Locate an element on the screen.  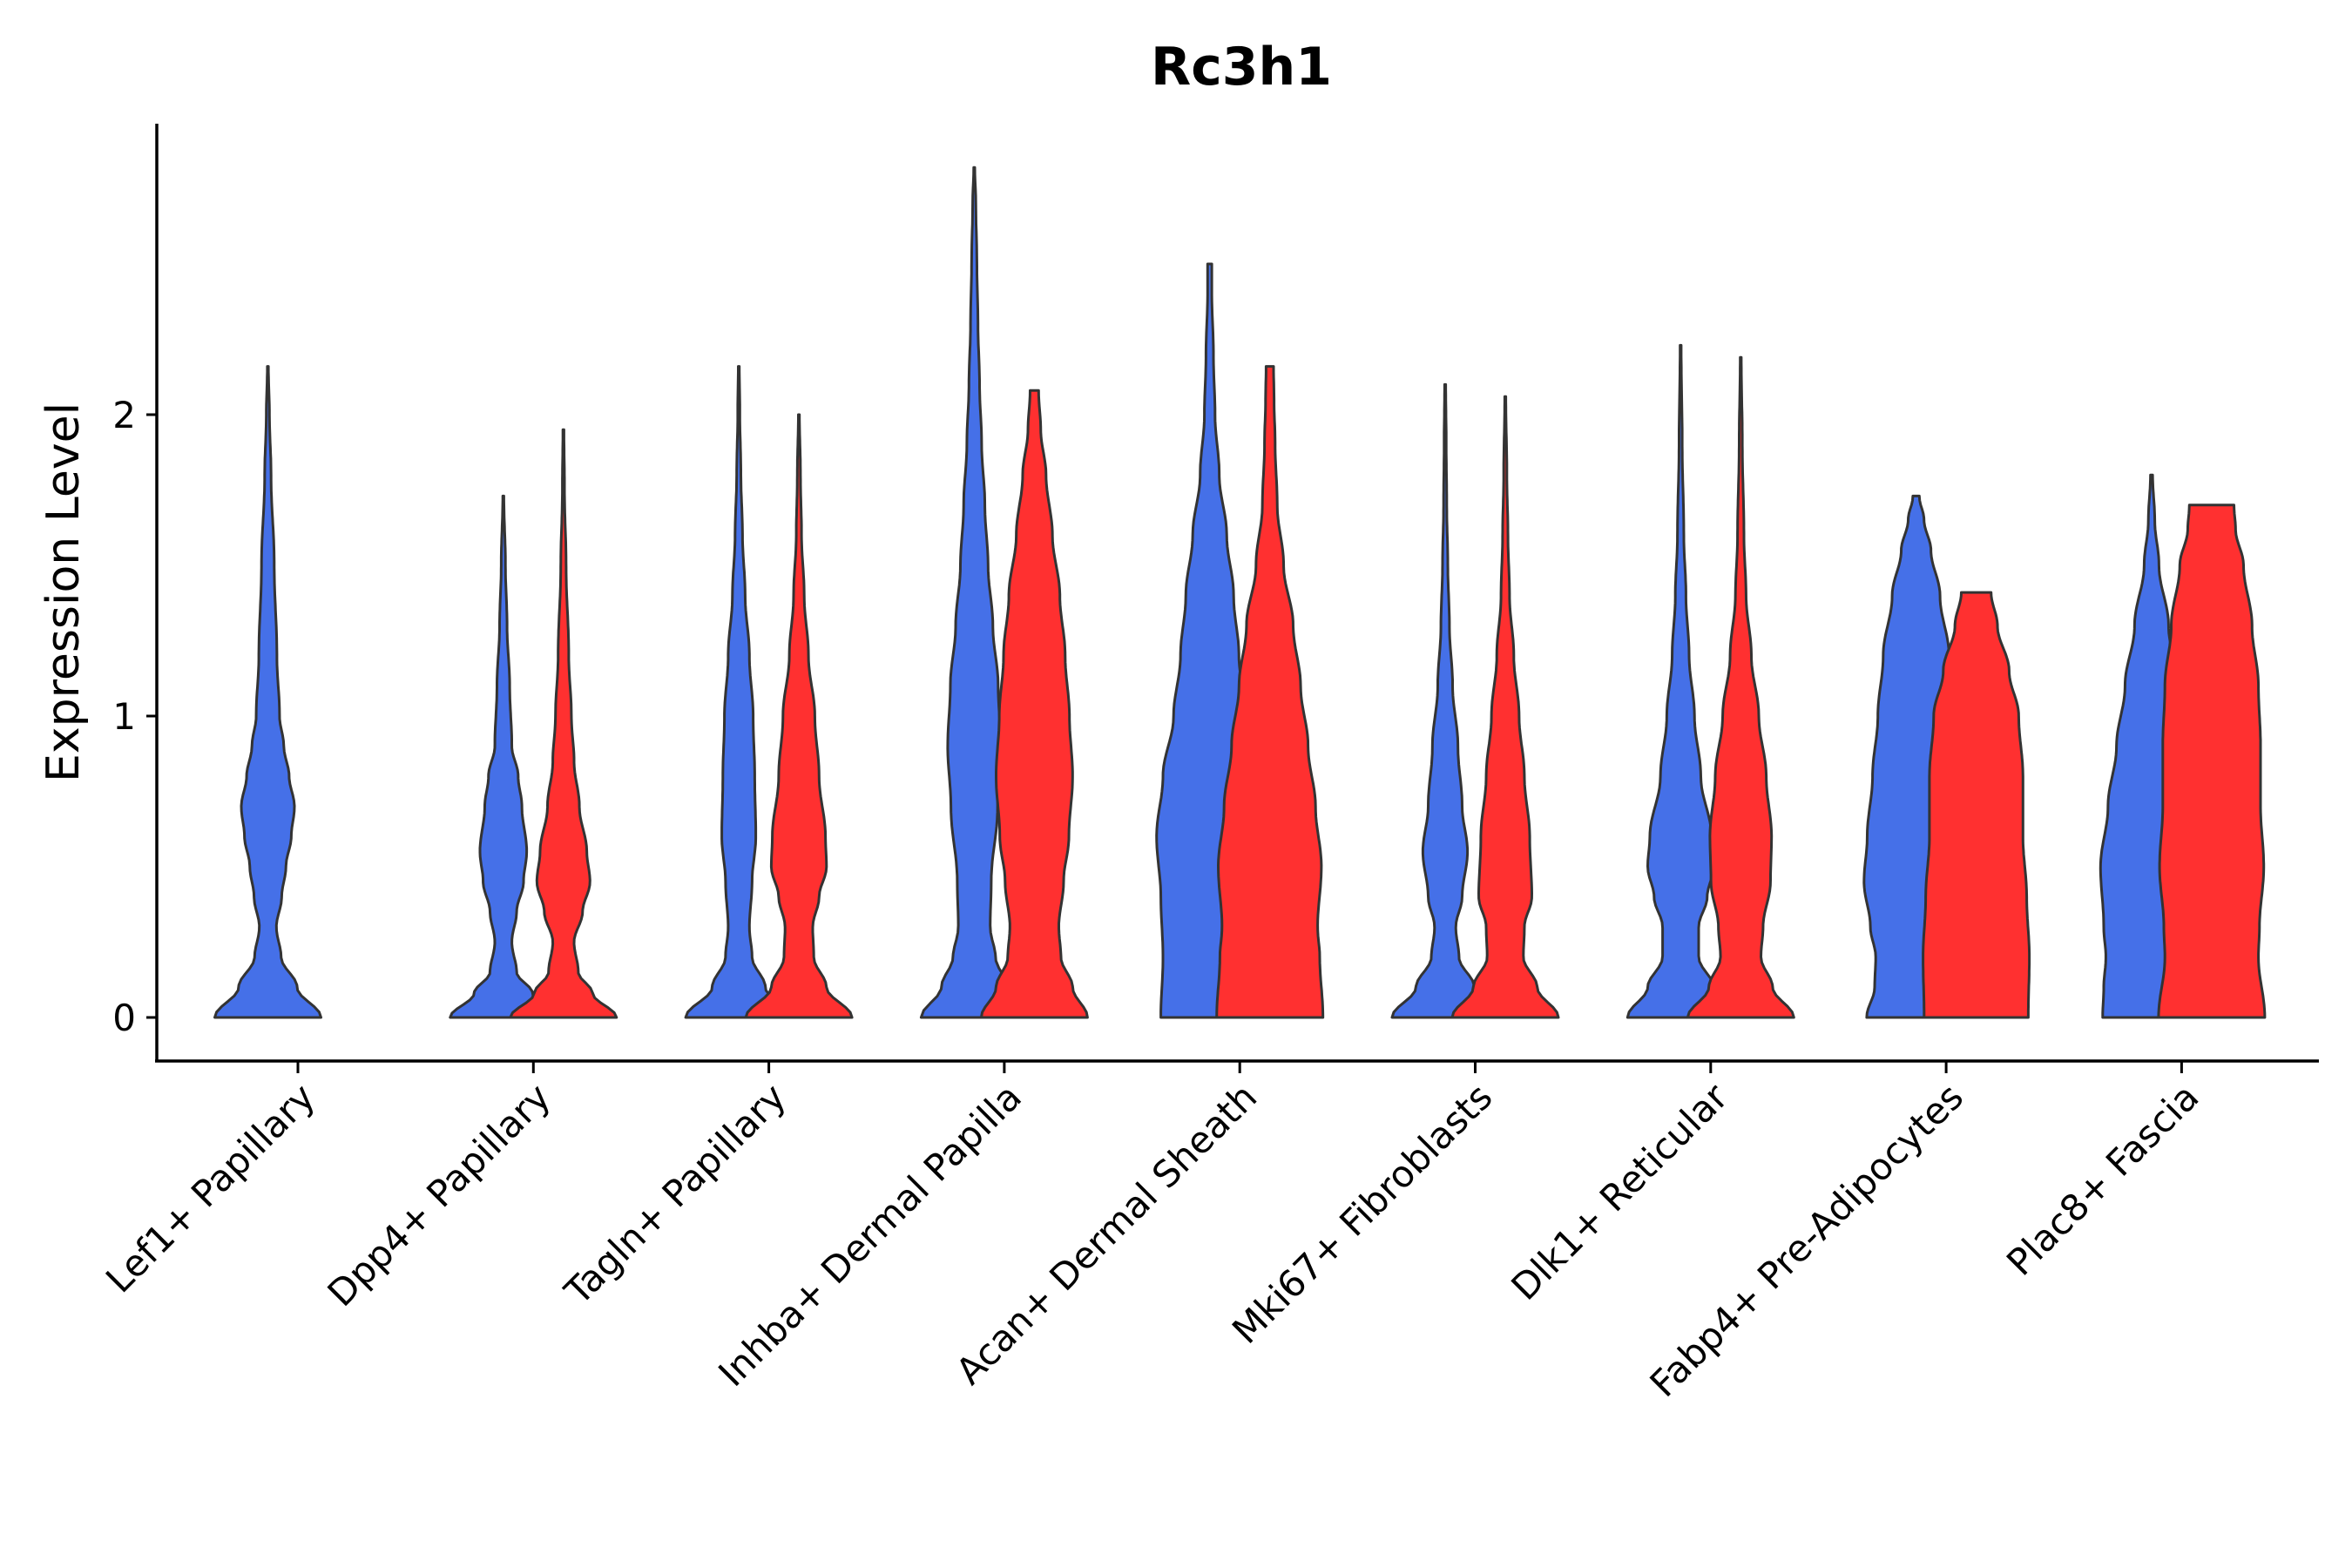
x-tick-label: Tagln+ Papillary is located at coordinates (675, 1194).